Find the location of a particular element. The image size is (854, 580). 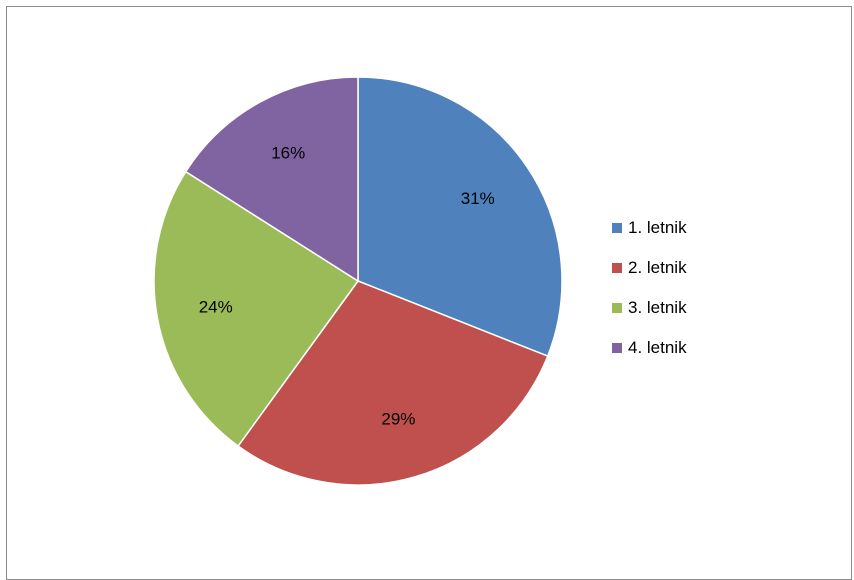

legend-item-2: 2. letnik is located at coordinates (649, 268).